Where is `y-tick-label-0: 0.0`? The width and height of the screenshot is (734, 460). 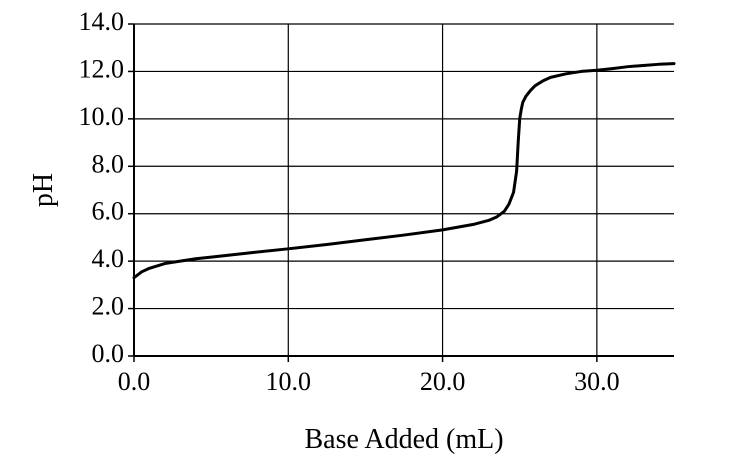
y-tick-label-0: 0.0 is located at coordinates (108, 353).